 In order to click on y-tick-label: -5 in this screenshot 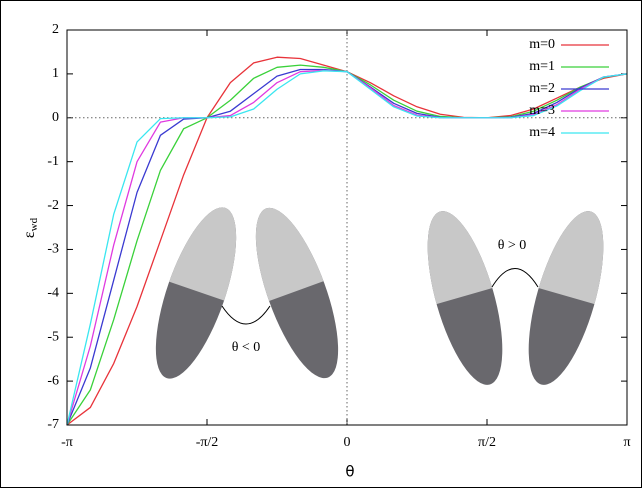, I will do `click(53, 336)`.